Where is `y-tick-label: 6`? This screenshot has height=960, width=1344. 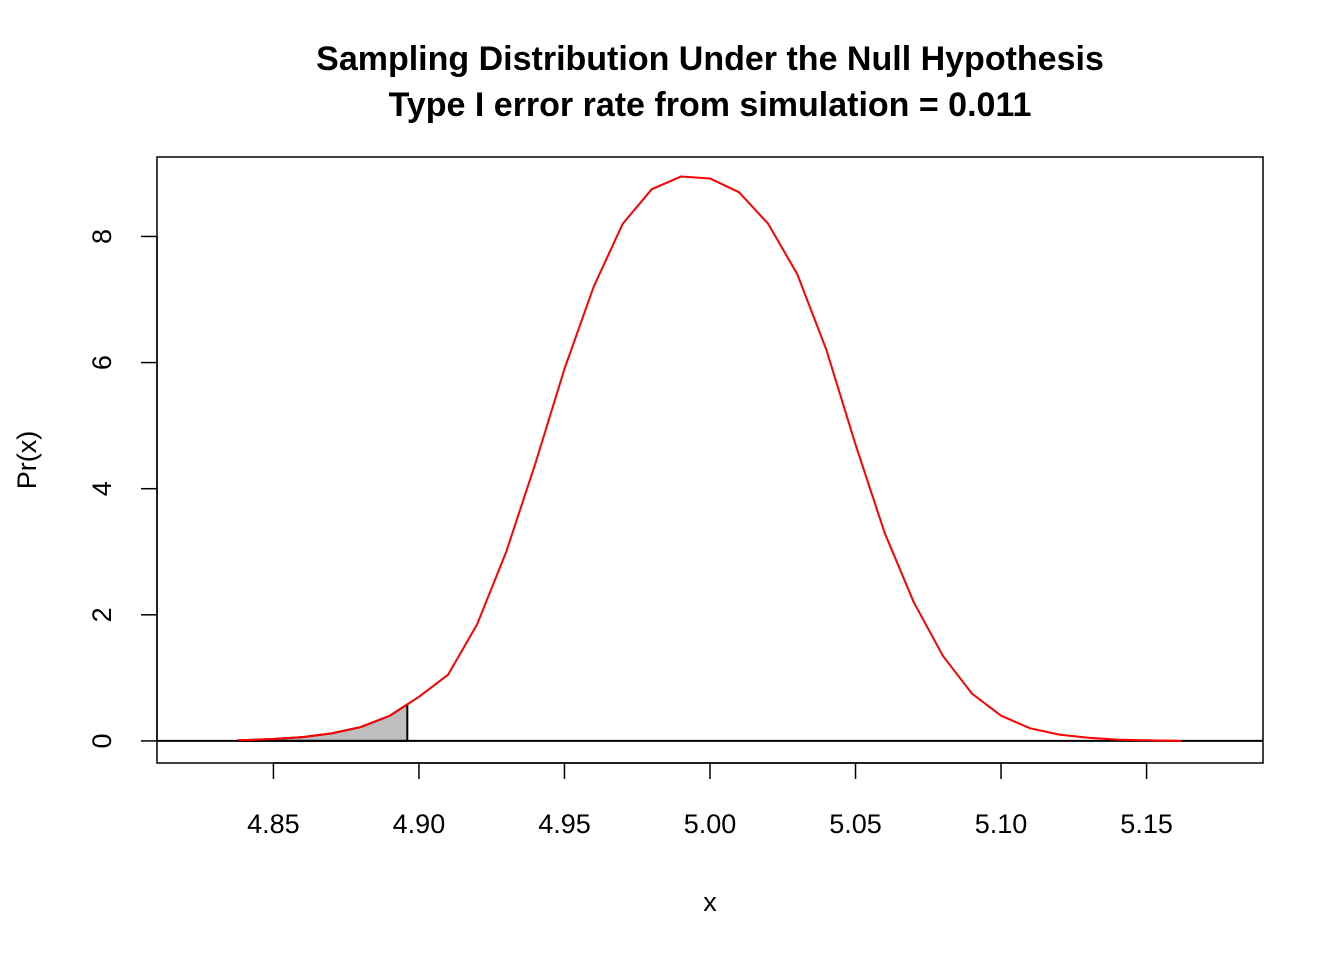
y-tick-label: 6 is located at coordinates (102, 362).